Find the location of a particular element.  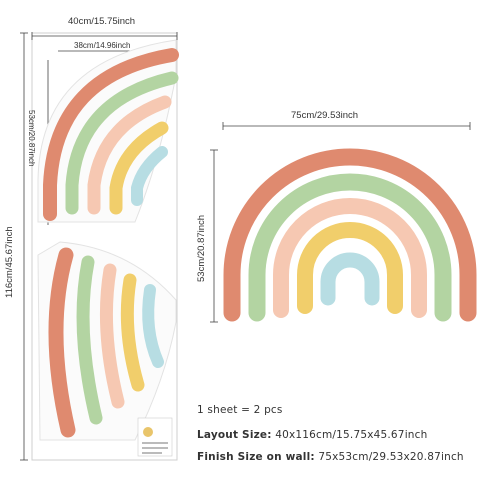

sheet-arc-height-label: 53cm/20.87inch is located at coordinates (31, 138).